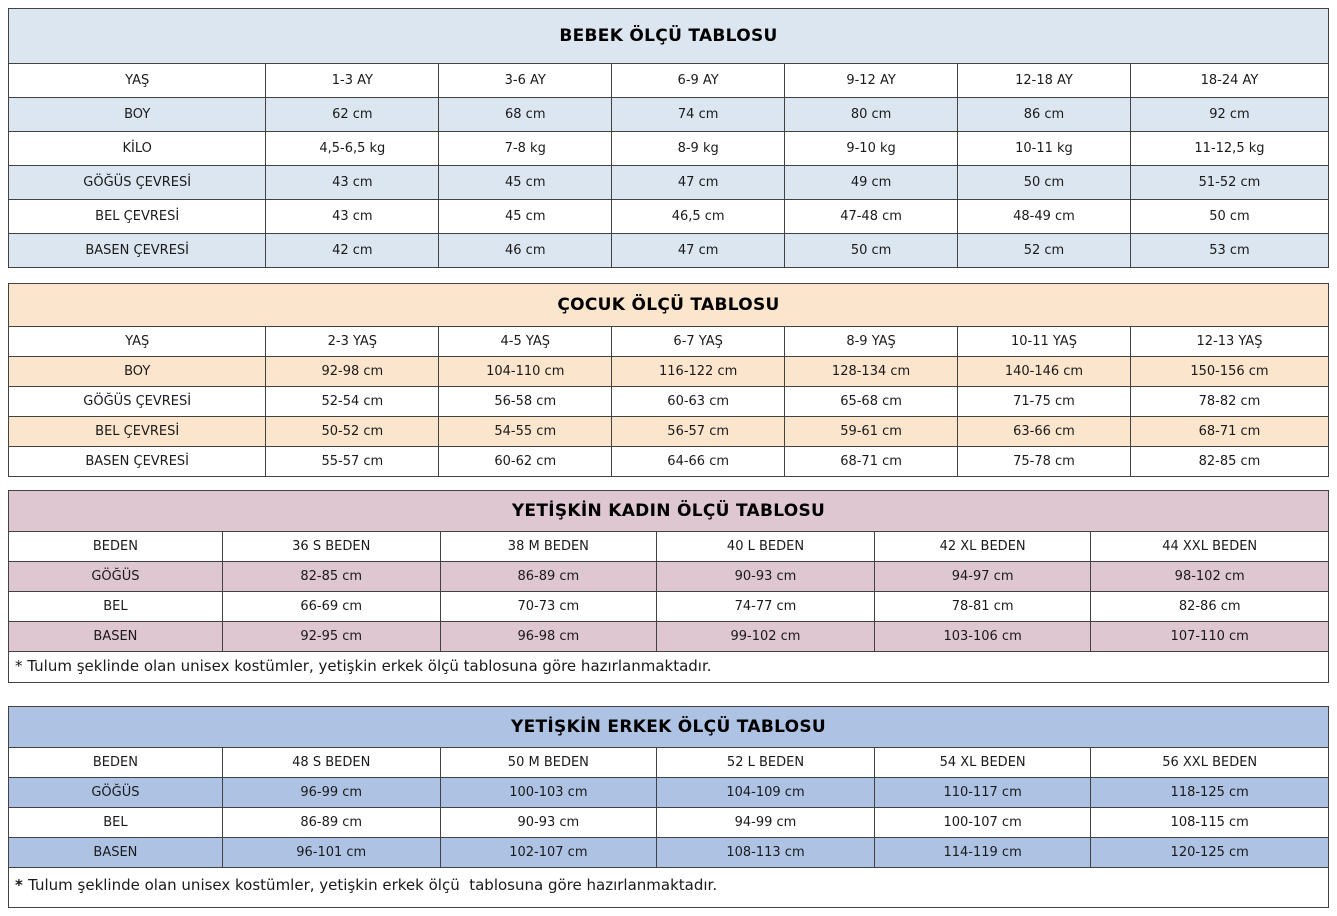  What do you see at coordinates (1044, 148) in the screenshot?
I see `table-cell: 10-11 kg` at bounding box center [1044, 148].